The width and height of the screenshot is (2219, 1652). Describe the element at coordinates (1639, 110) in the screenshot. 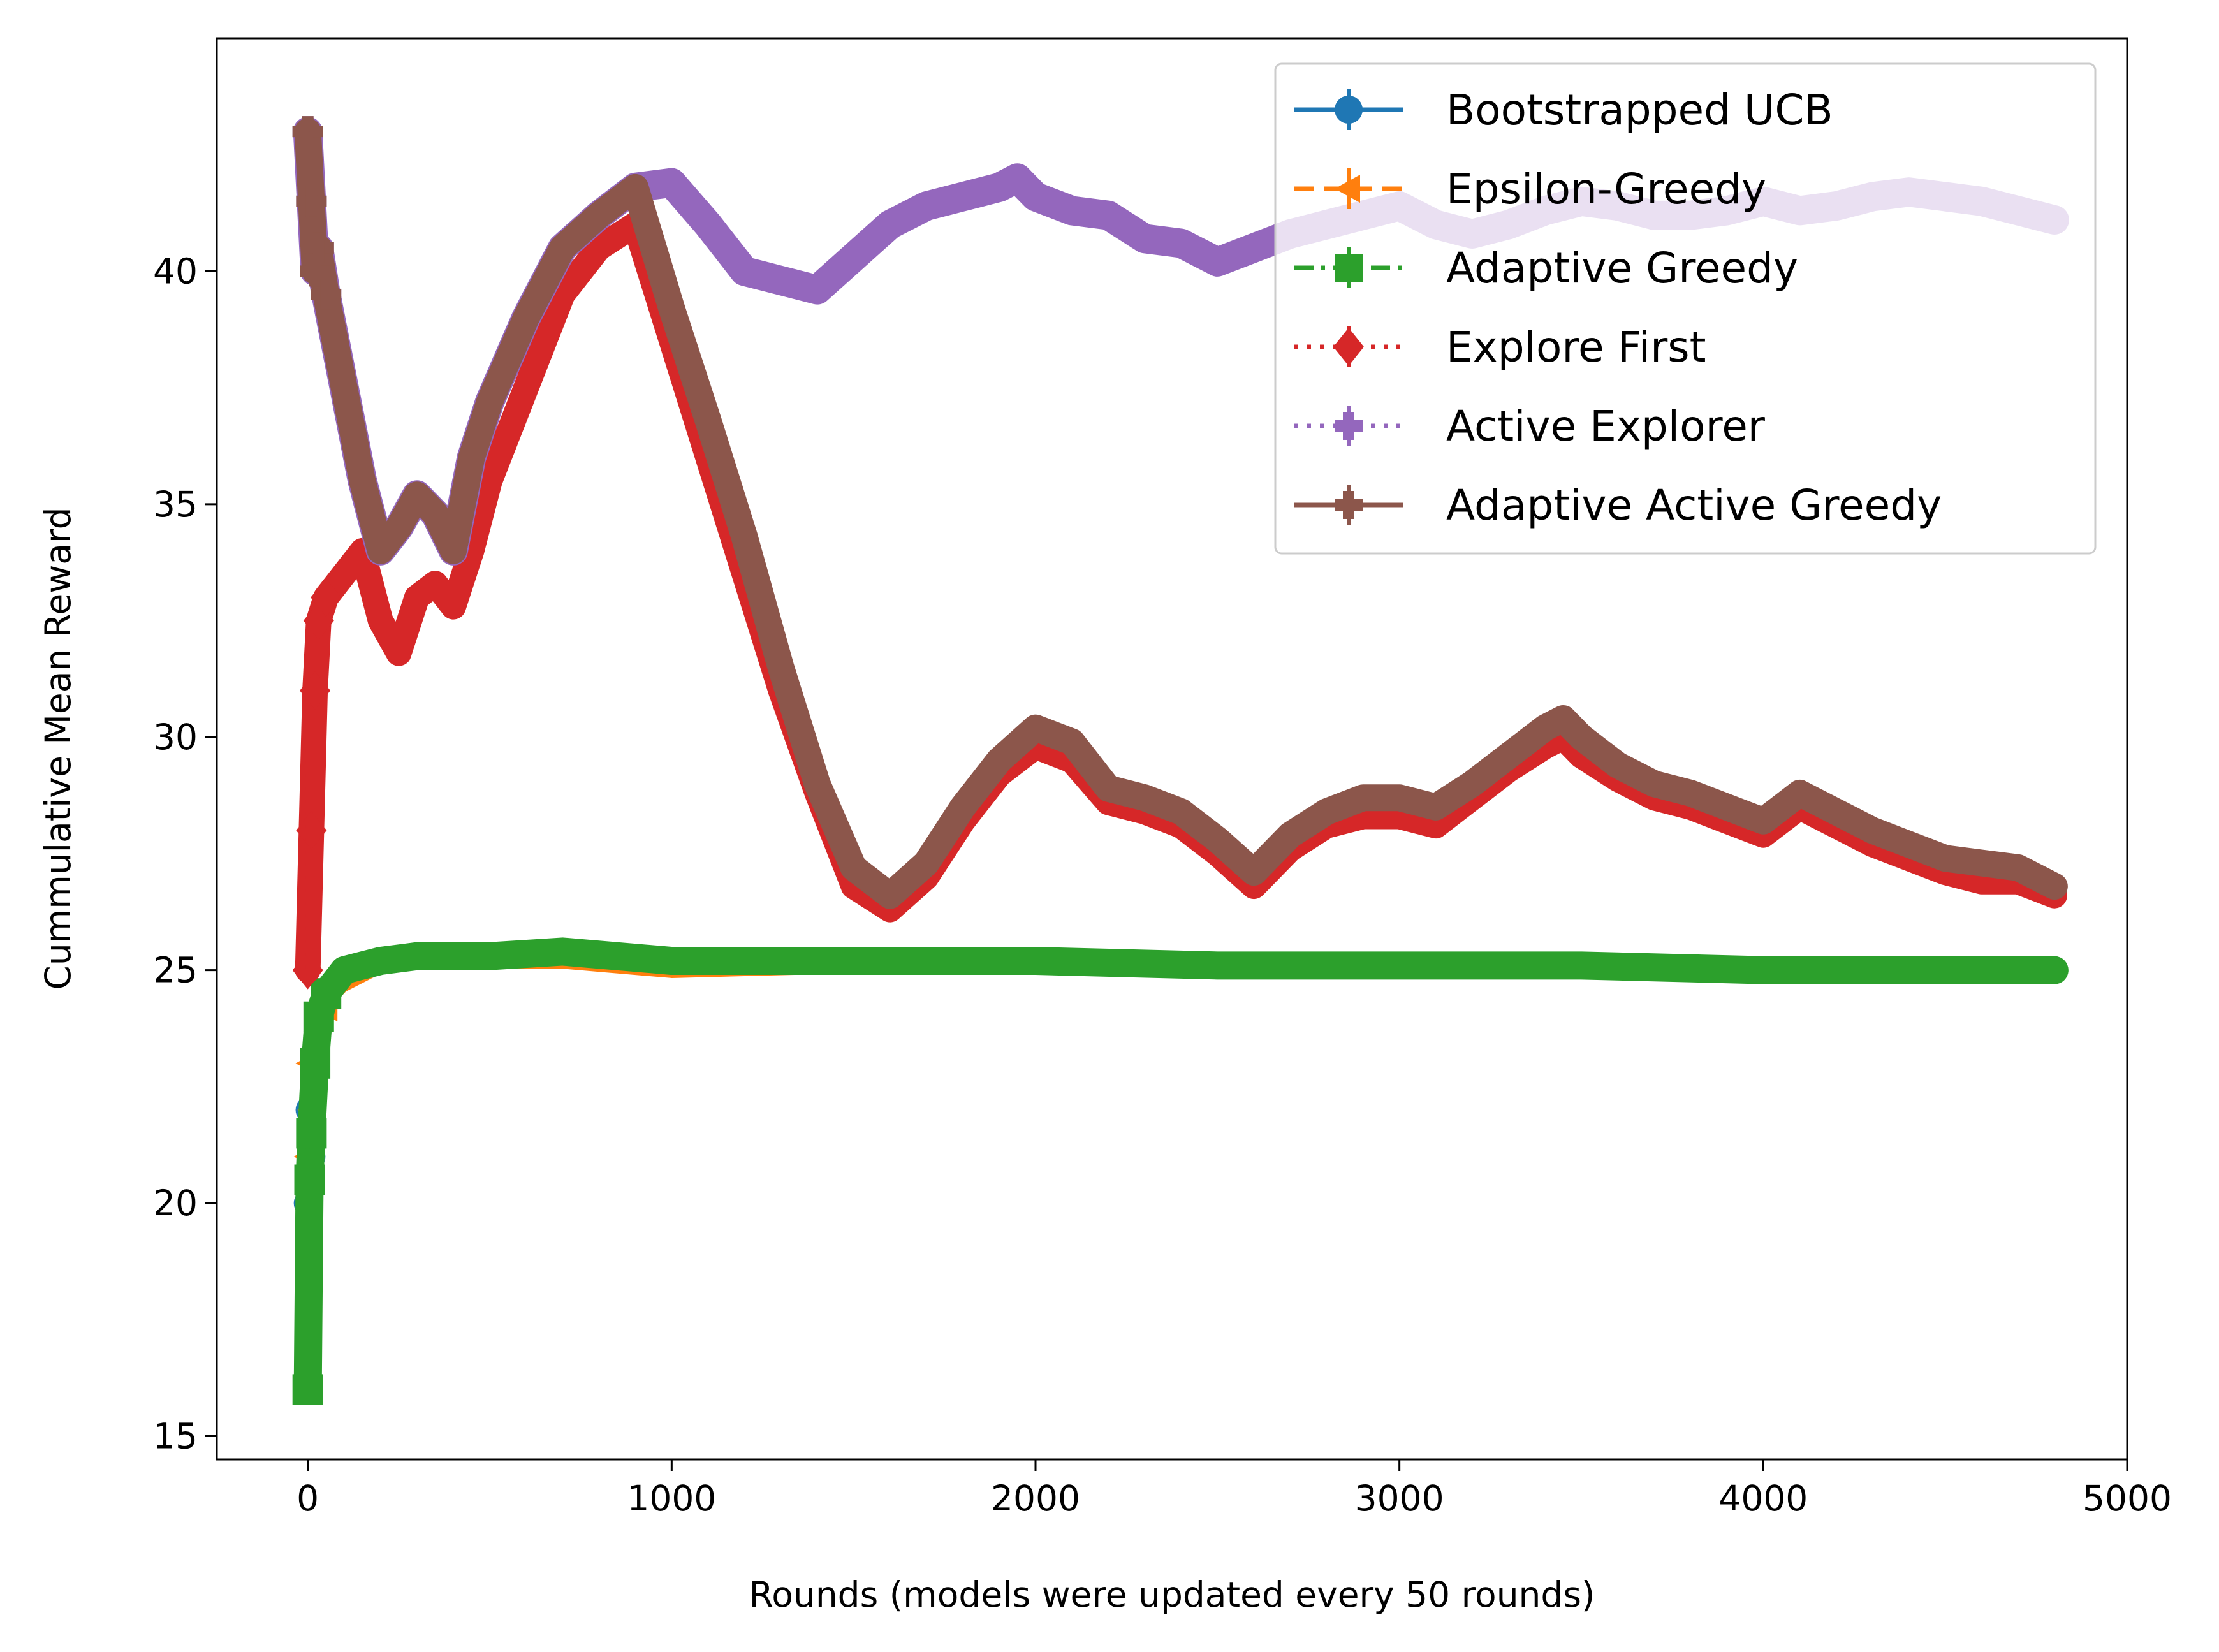

I see `legend-label: Bootstrapped UCB` at that location.